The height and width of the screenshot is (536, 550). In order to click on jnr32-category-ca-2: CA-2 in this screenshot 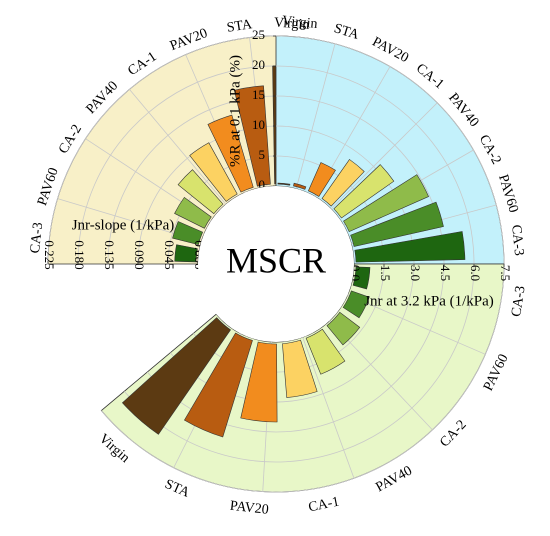, I will do `click(453, 433)`.